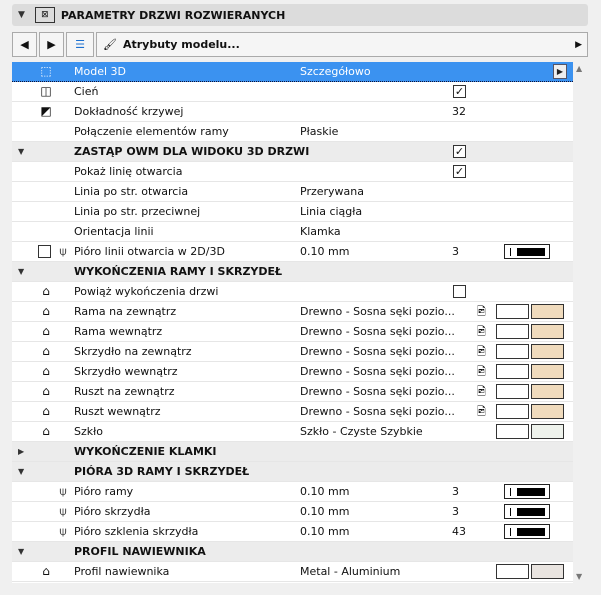 Image resolution: width=601 pixels, height=595 pixels. Describe the element at coordinates (292, 72) in the screenshot. I see `list-item: ⬚ Model 3D Szczegółowo ▶` at that location.